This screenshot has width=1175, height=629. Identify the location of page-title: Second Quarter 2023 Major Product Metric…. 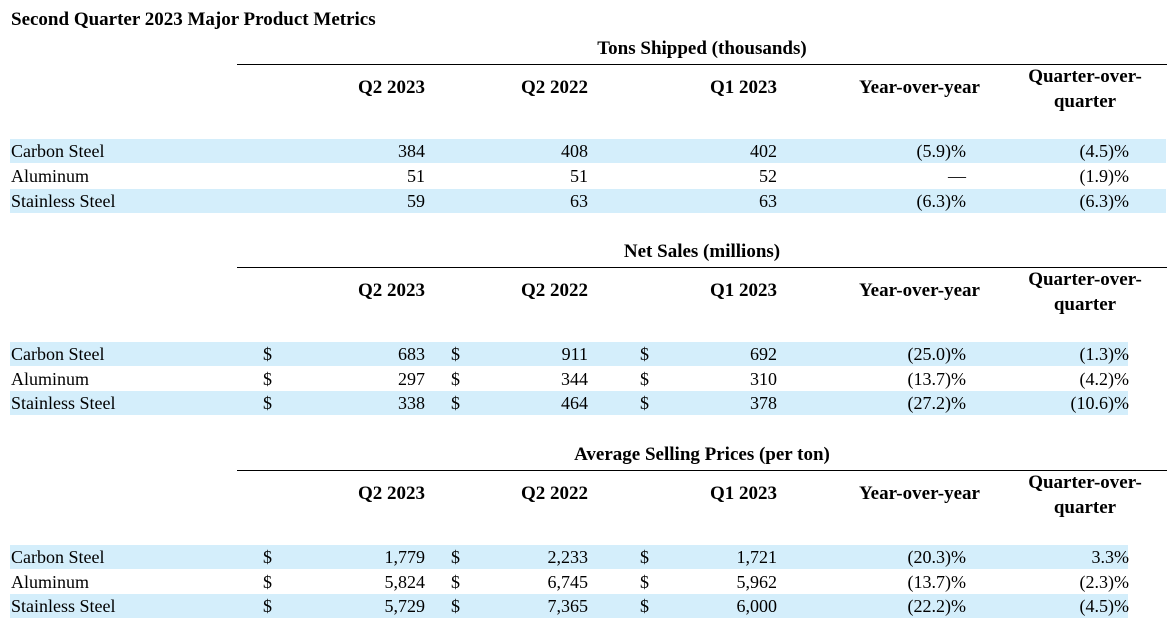
(193, 19).